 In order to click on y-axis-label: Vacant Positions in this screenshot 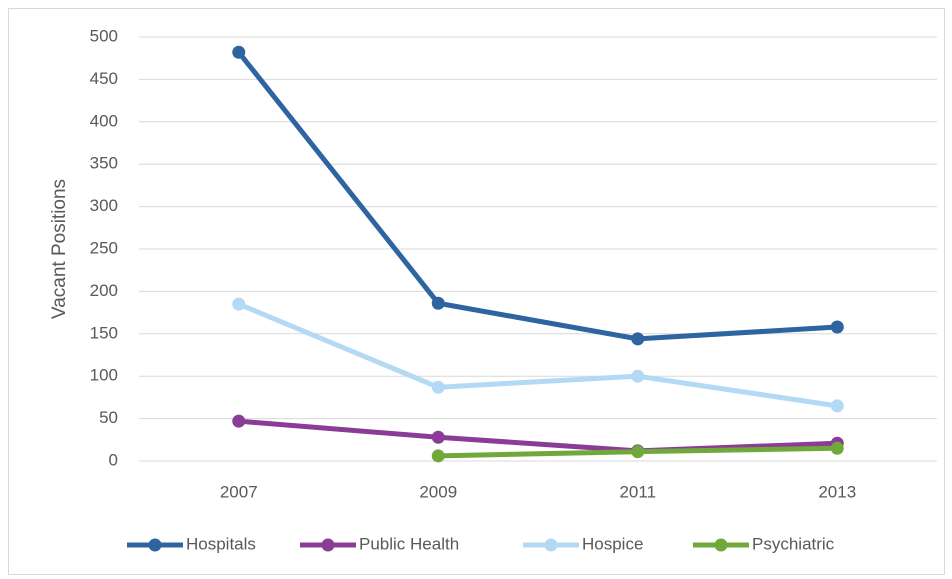, I will do `click(59, 249)`.